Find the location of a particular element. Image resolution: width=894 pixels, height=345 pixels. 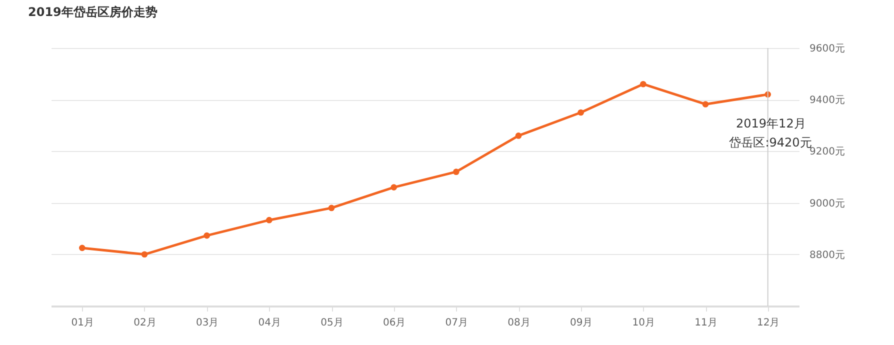

x-tick-label: 01月 is located at coordinates (82, 323).